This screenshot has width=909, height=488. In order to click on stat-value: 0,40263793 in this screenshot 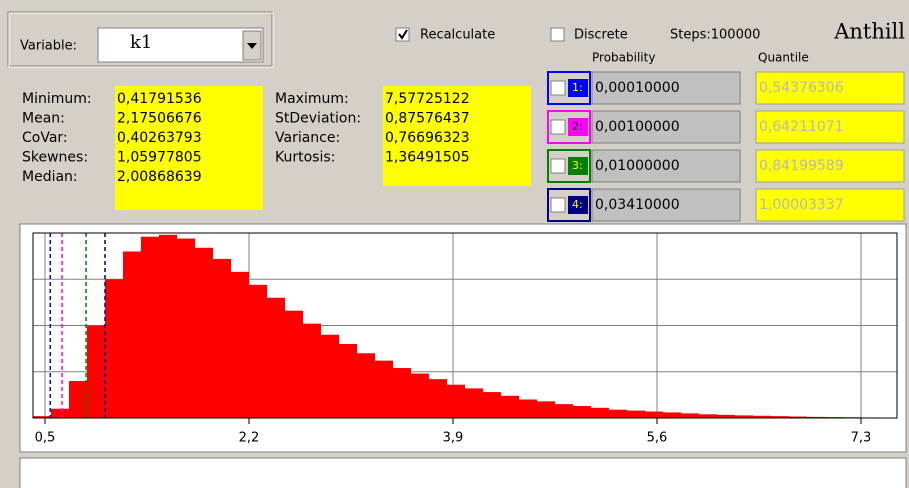, I will do `click(159, 138)`.